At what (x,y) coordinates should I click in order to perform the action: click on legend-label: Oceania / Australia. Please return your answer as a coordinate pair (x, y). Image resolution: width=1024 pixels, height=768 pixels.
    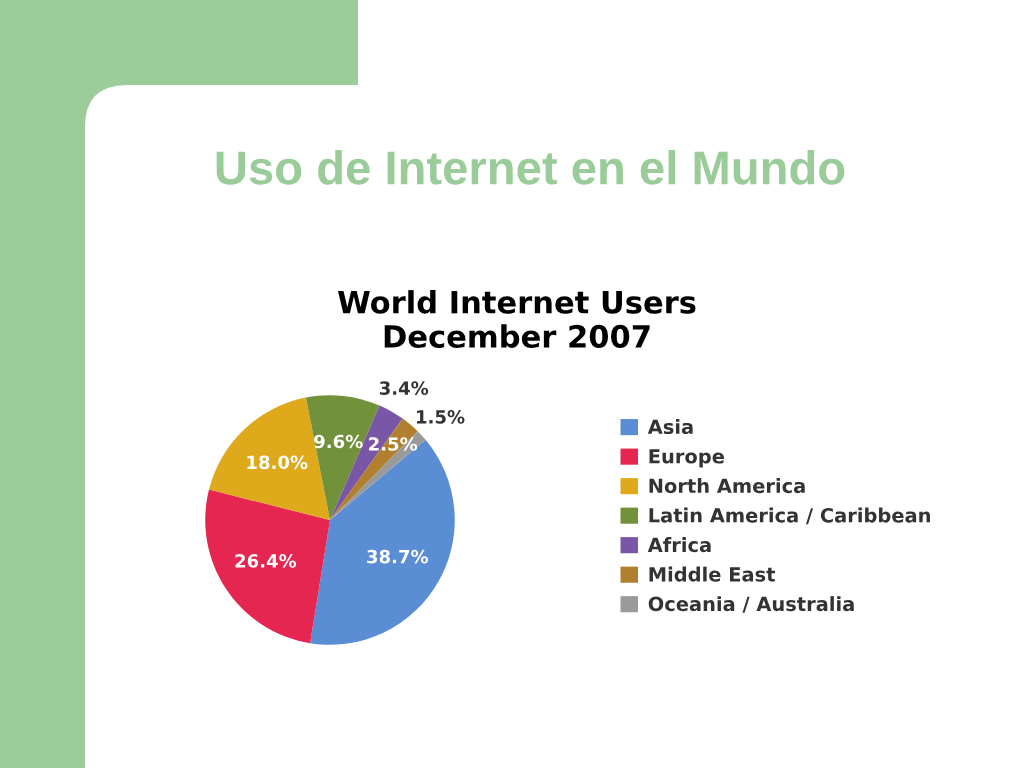
    Looking at the image, I should click on (751, 604).